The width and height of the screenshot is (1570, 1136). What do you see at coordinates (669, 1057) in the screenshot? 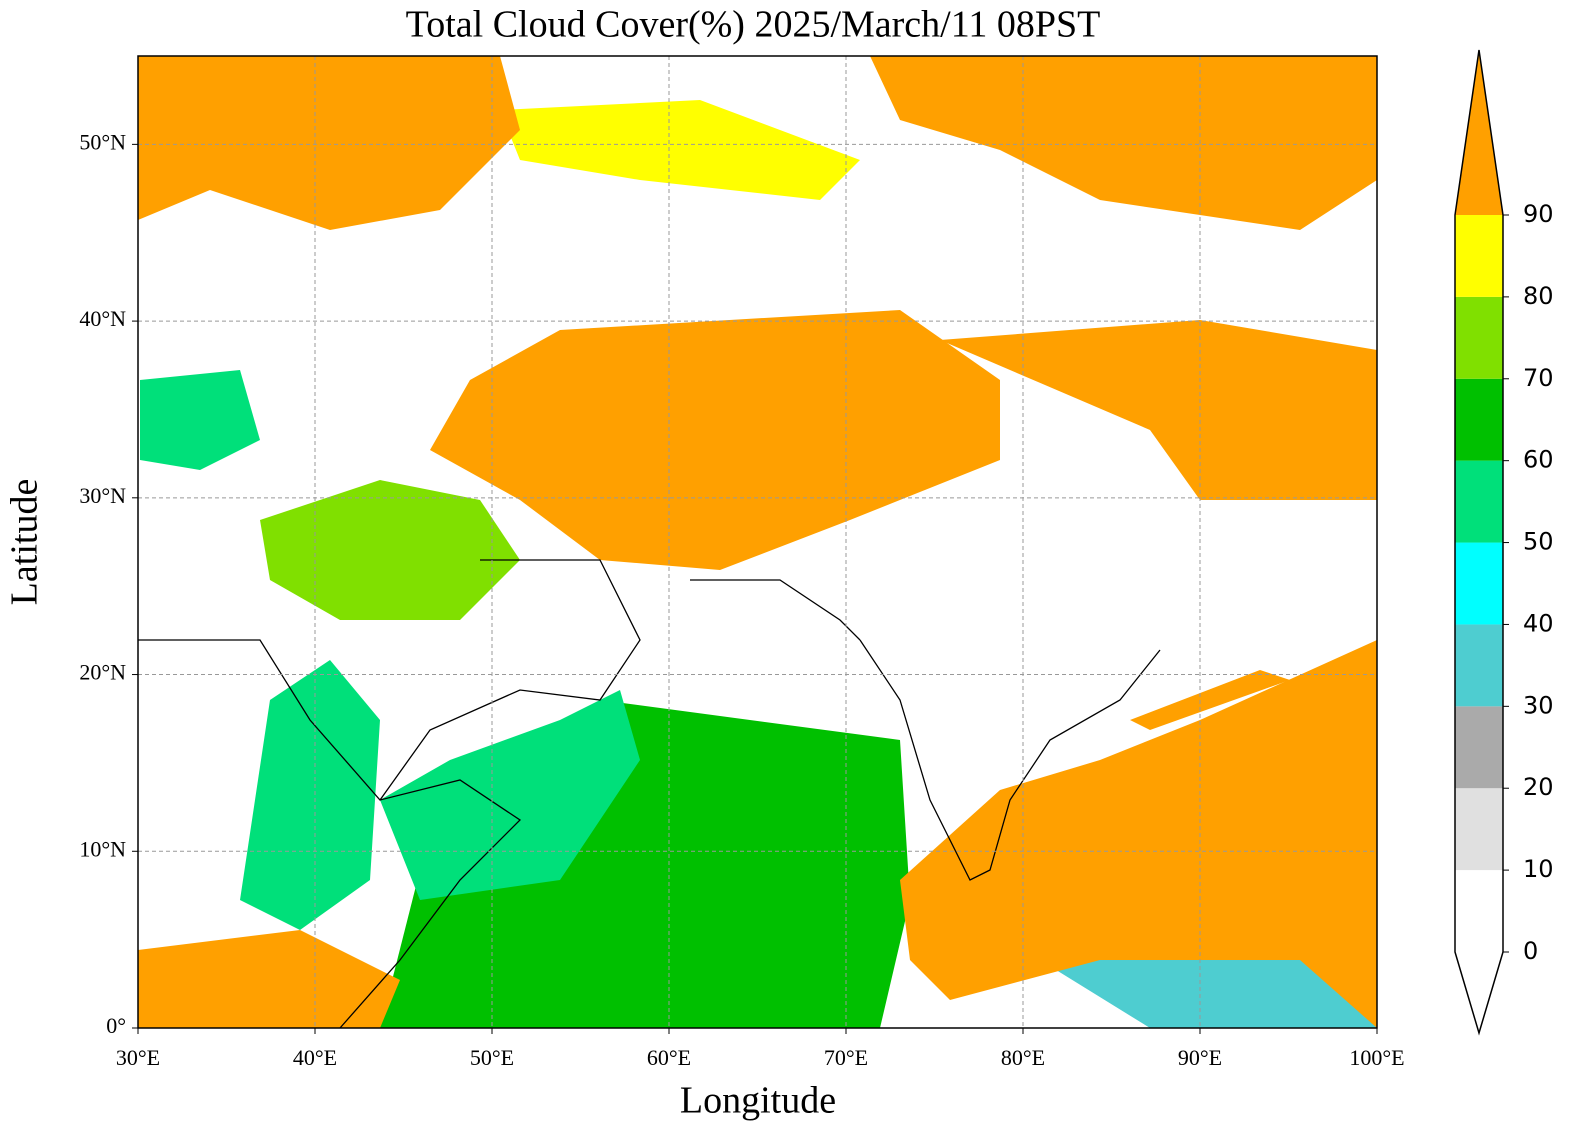
I see `x-tick-label: 60°E` at bounding box center [669, 1057].